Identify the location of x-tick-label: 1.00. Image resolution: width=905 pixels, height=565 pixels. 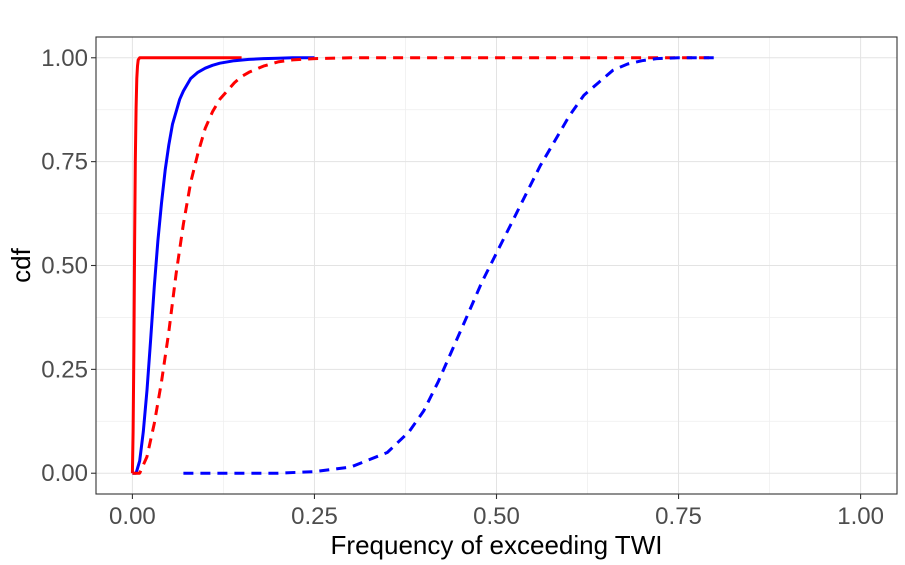
(860, 516).